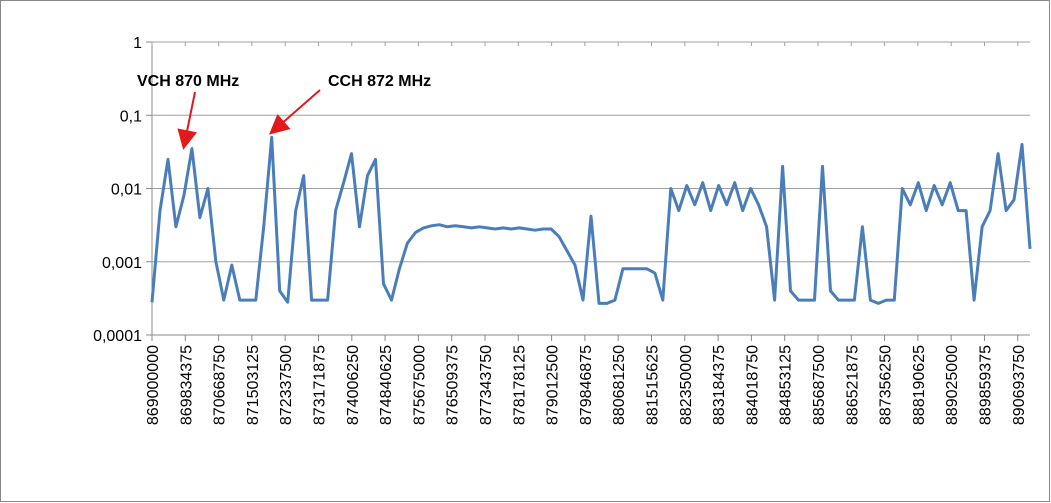 The height and width of the screenshot is (503, 1051). I want to click on x-tick-label: 872337500, so click(286, 385).